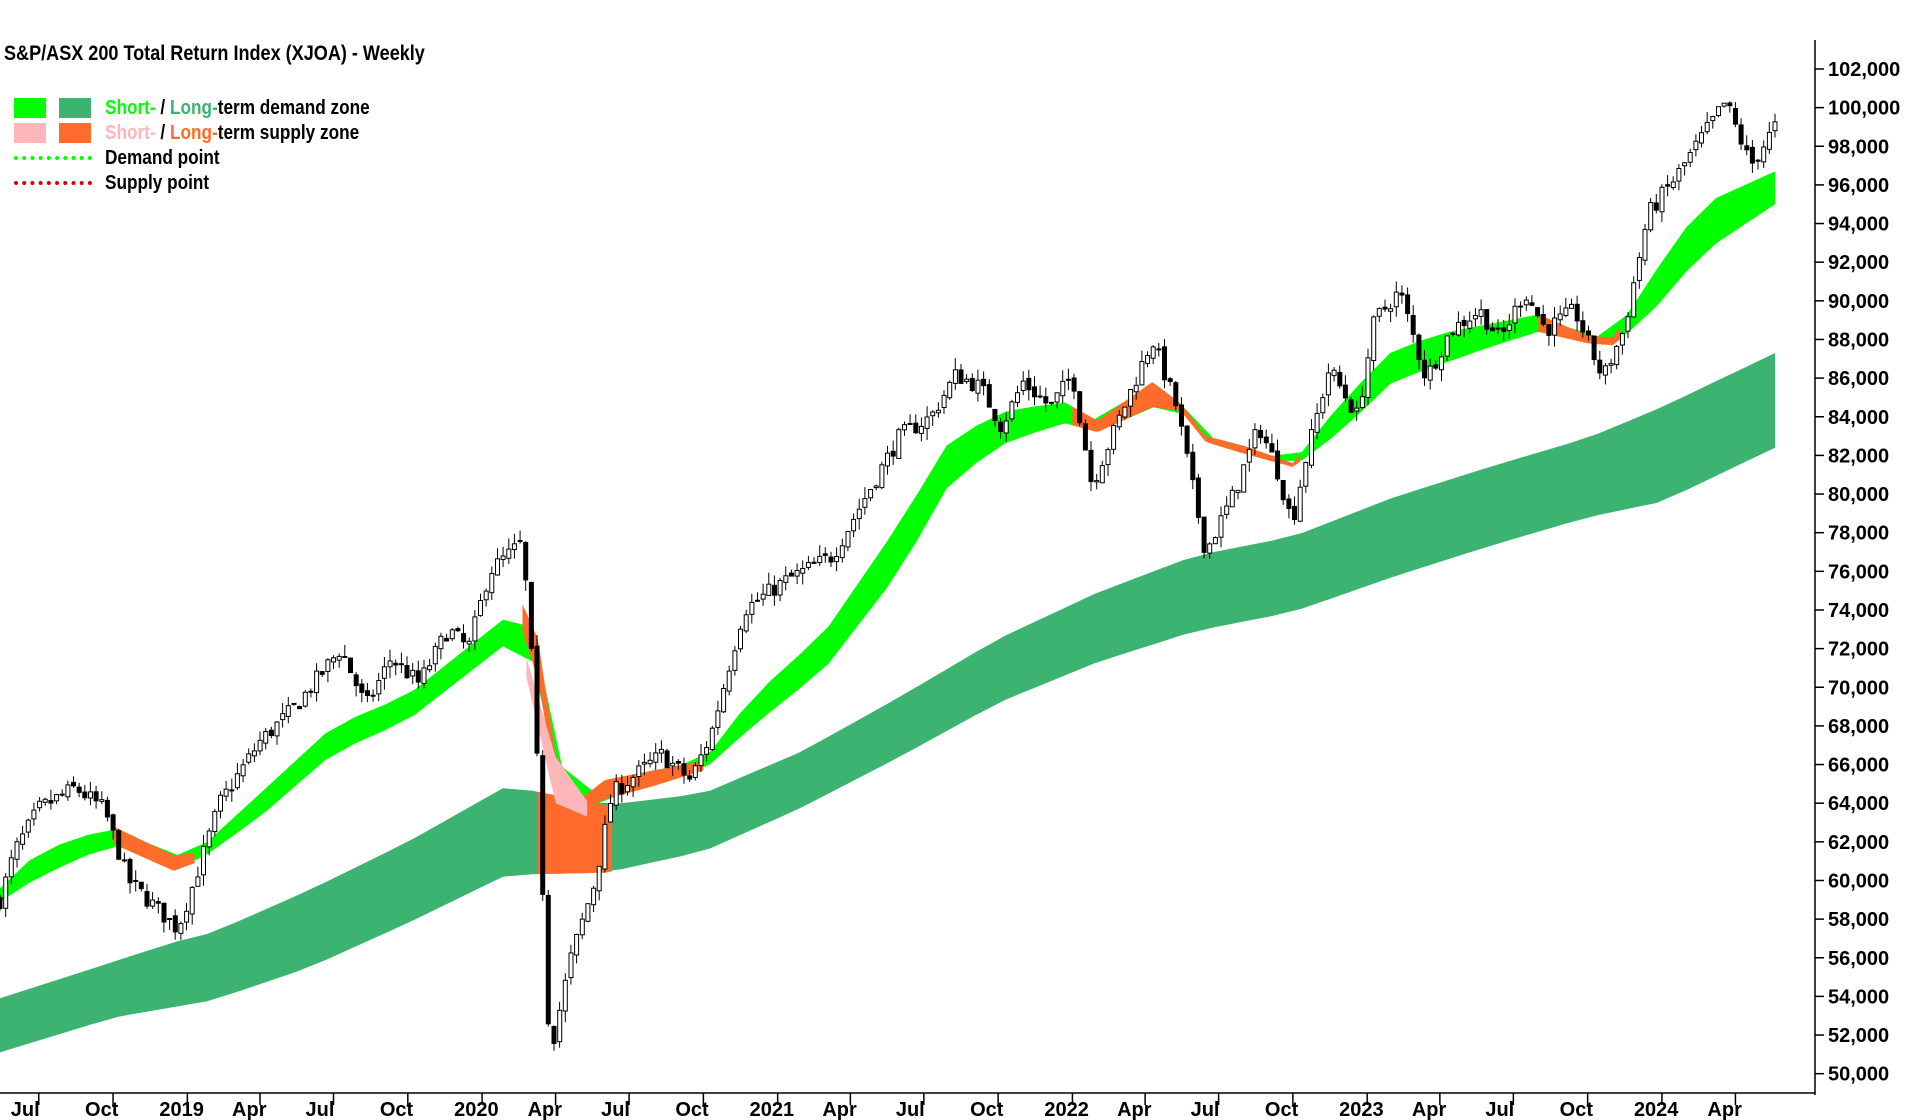 The image size is (1920, 1120). I want to click on y-tick-label: 92,000, so click(1858, 263).